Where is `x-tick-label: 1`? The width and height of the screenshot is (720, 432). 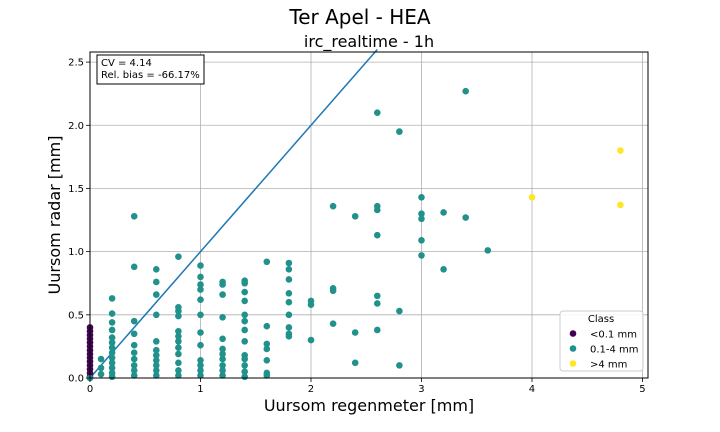
x-tick-label: 1 is located at coordinates (200, 389).